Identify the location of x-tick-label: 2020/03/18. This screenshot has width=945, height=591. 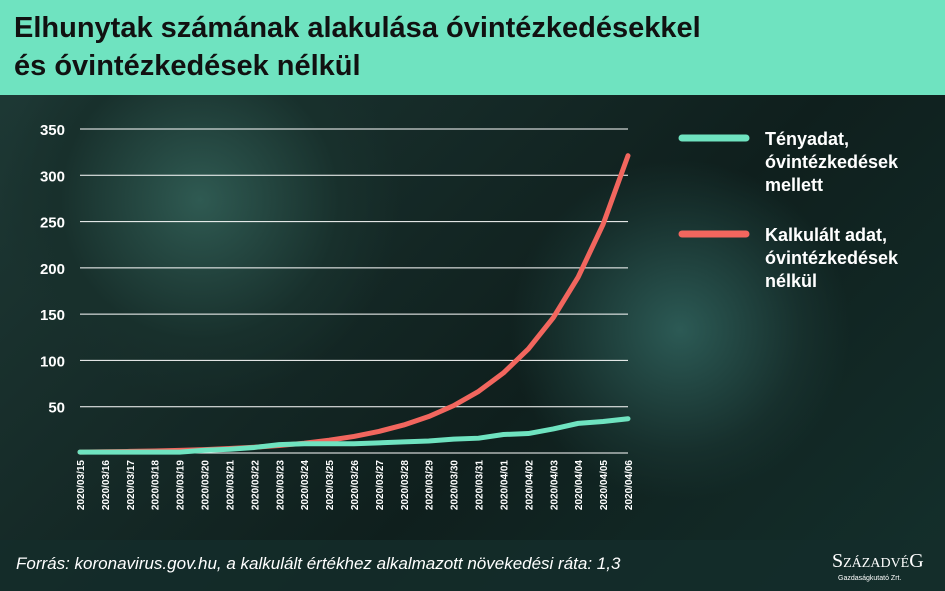
(156, 485).